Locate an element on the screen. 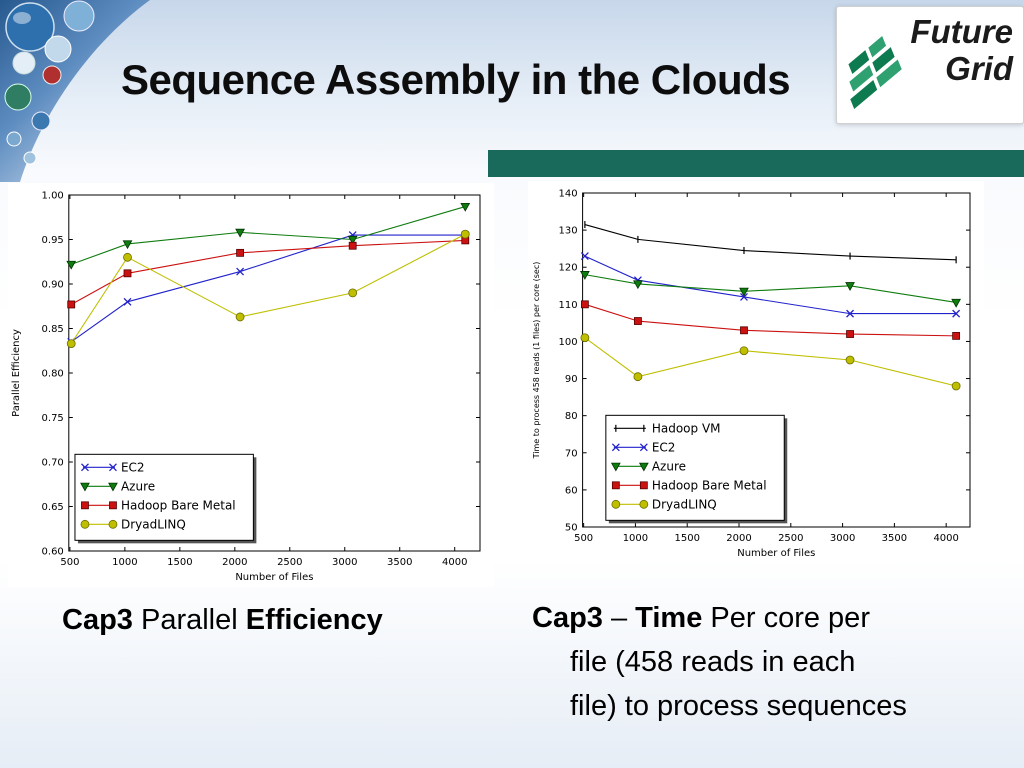 This screenshot has height=768, width=1024. svg-text: 0.85 is located at coordinates (53, 329).